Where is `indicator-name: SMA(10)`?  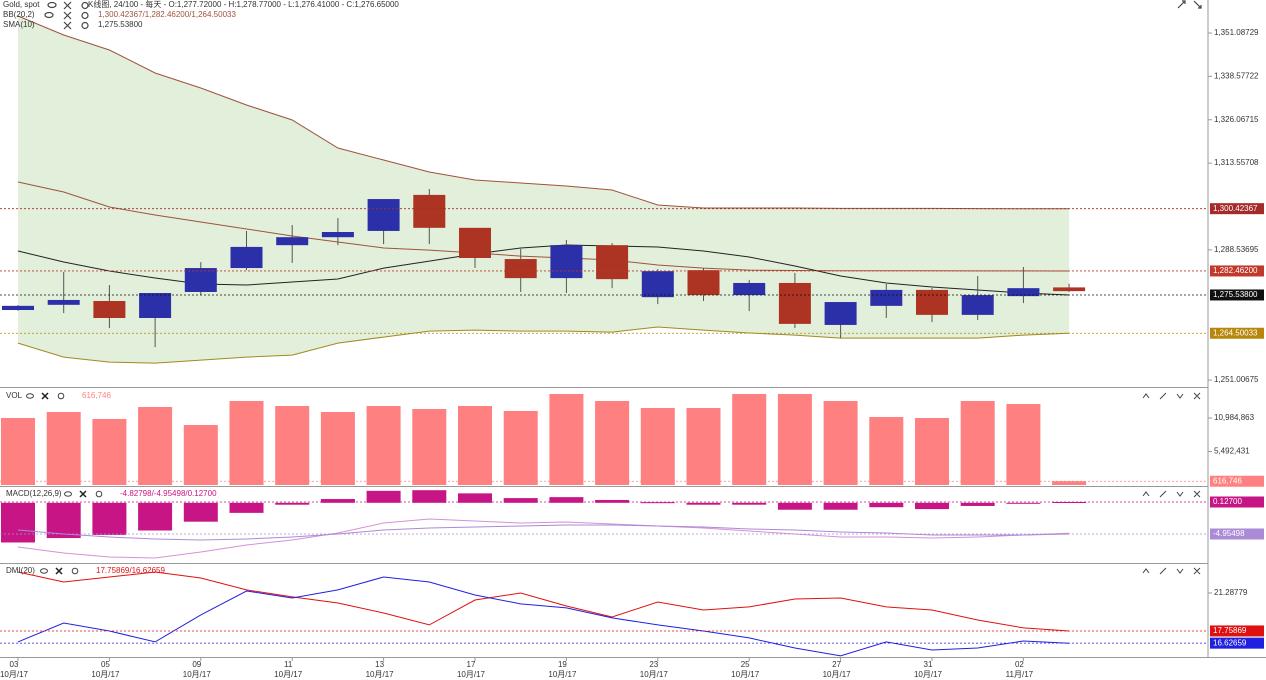 indicator-name: SMA(10) is located at coordinates (19, 24).